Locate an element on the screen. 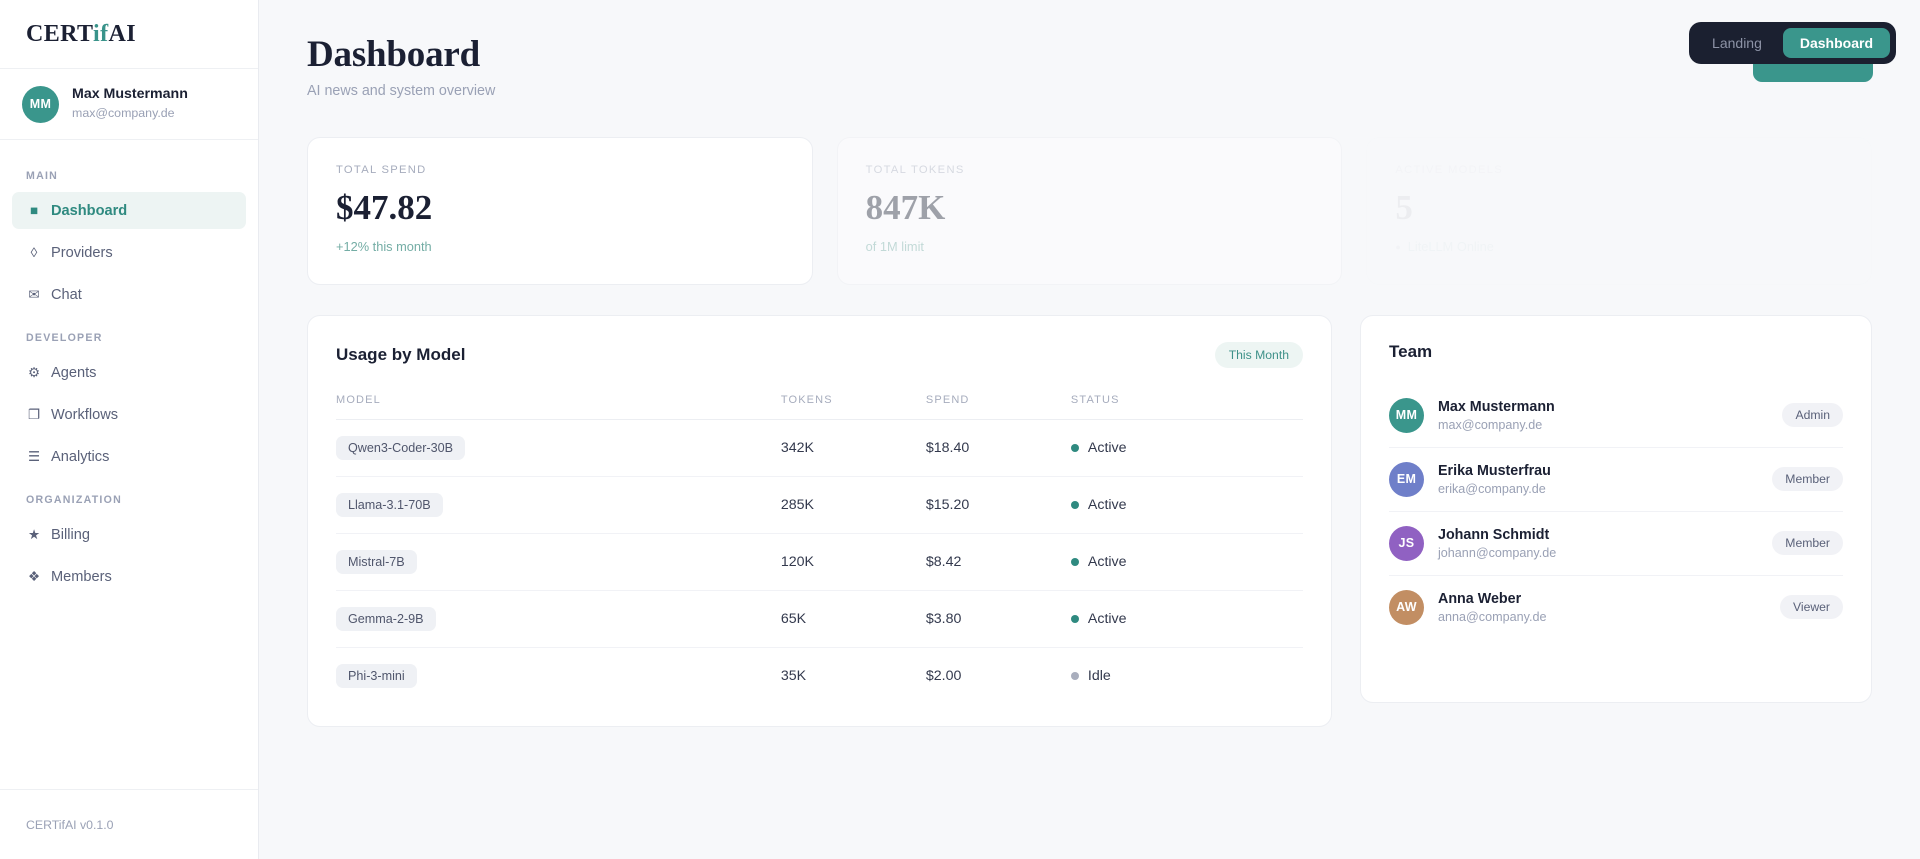  column-header-spend: SPEND is located at coordinates (998, 406).